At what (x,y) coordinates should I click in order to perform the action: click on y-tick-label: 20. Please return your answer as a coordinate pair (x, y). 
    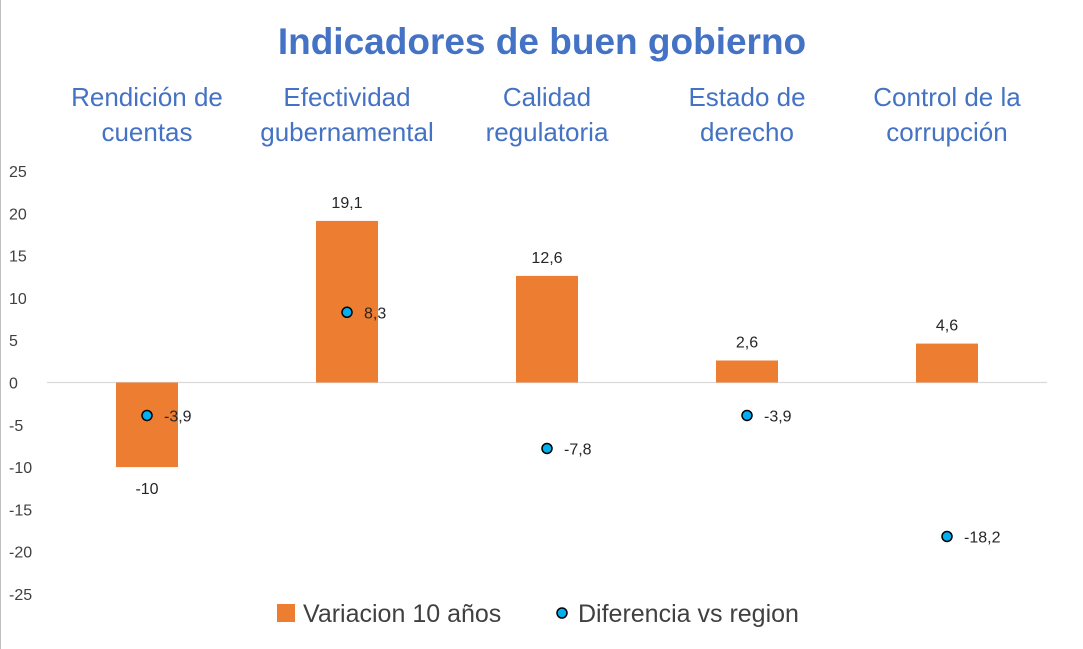
    Looking at the image, I should click on (18, 214).